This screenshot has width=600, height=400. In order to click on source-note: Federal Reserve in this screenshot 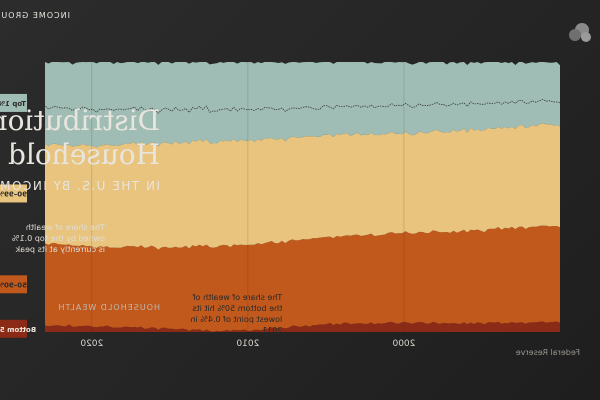, I will do `click(548, 352)`.